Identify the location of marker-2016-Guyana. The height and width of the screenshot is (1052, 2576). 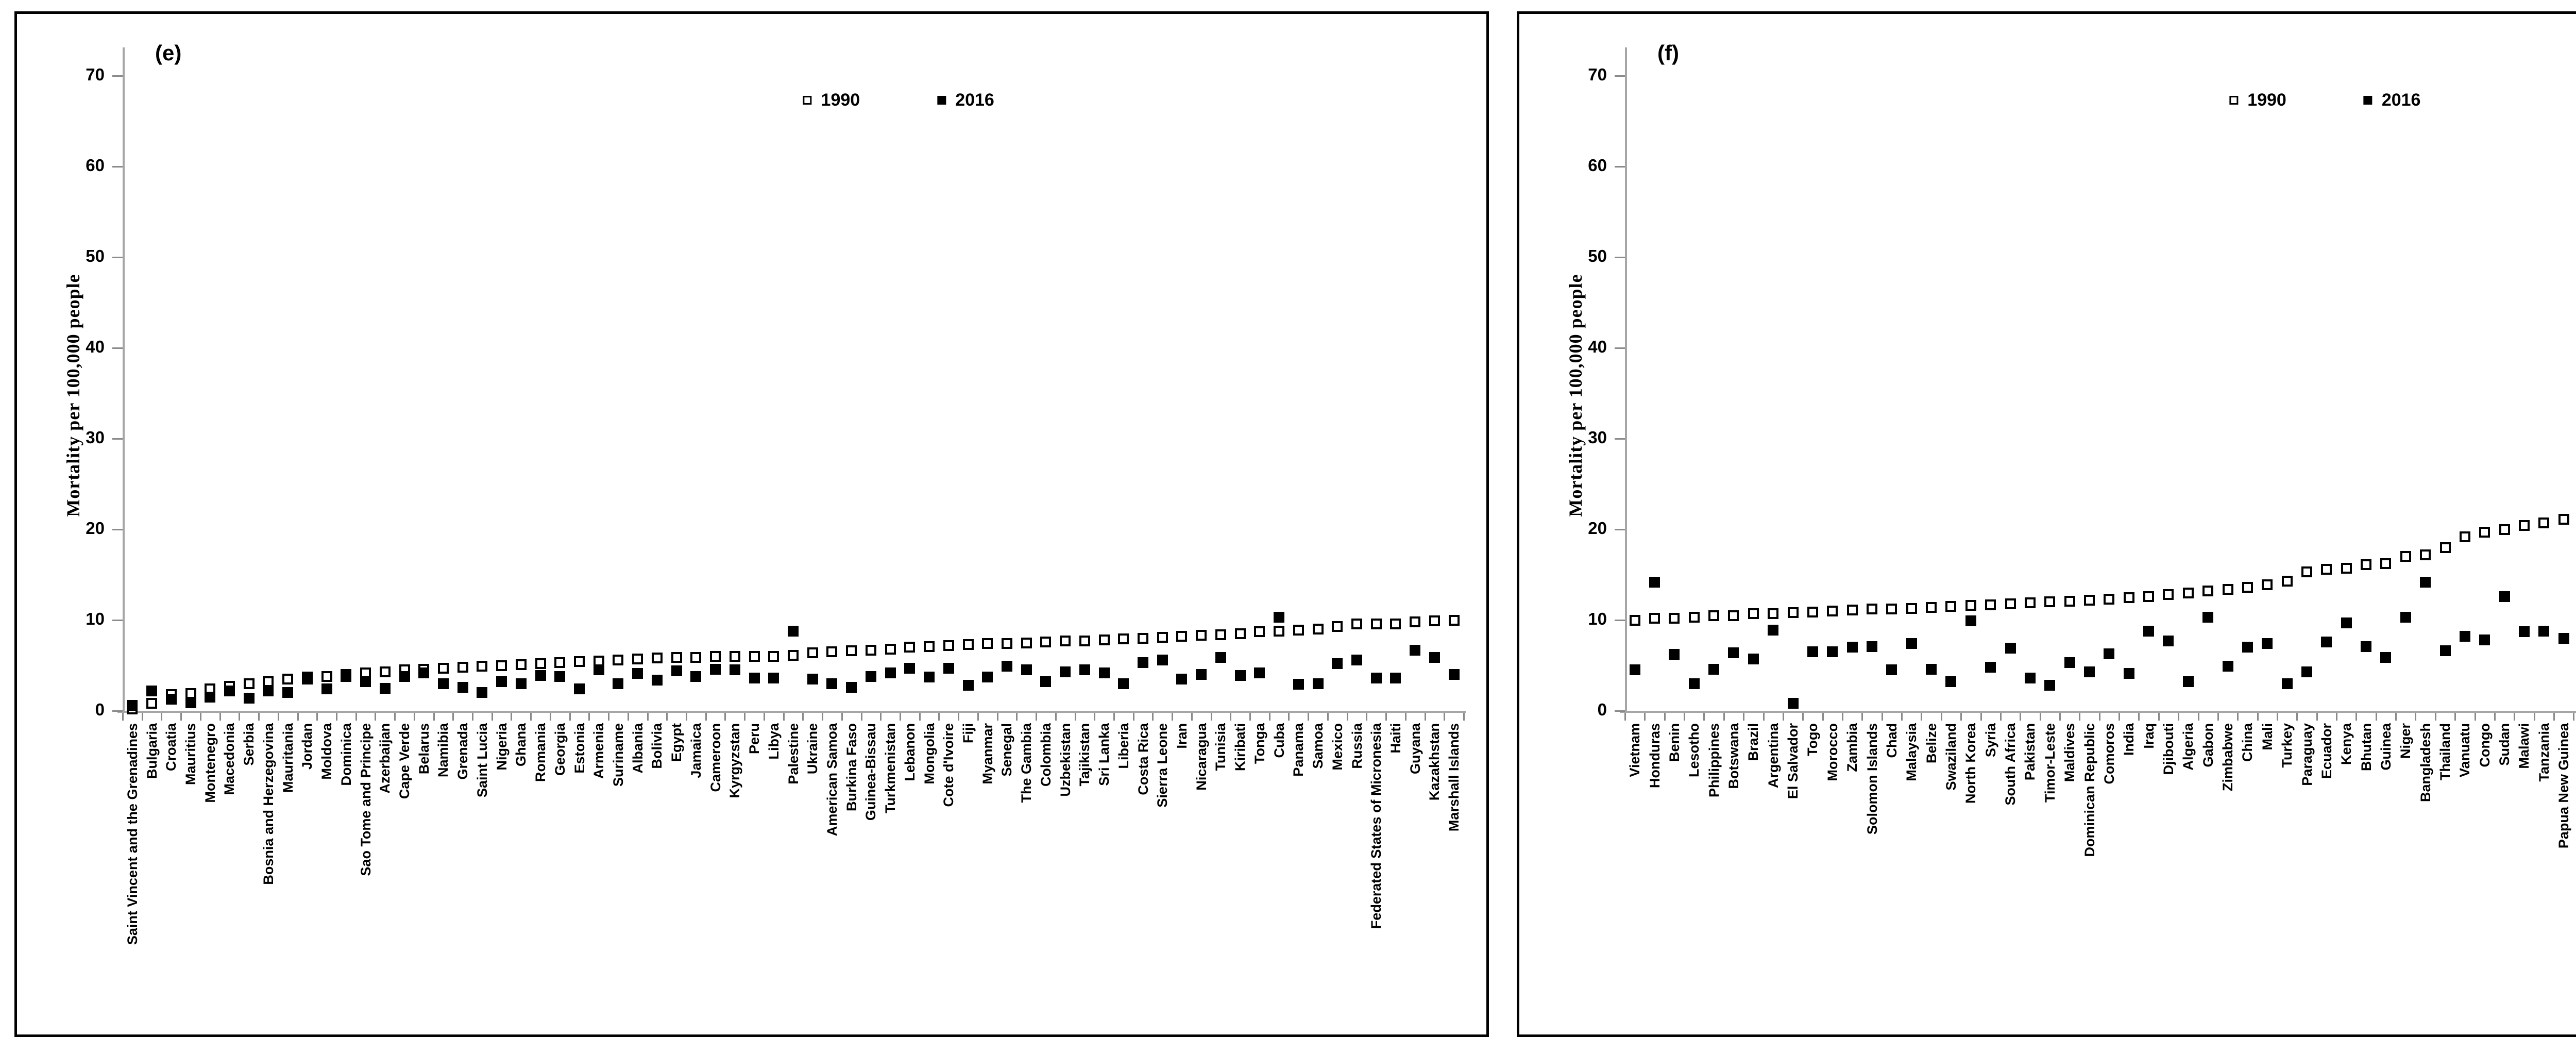
(1415, 650).